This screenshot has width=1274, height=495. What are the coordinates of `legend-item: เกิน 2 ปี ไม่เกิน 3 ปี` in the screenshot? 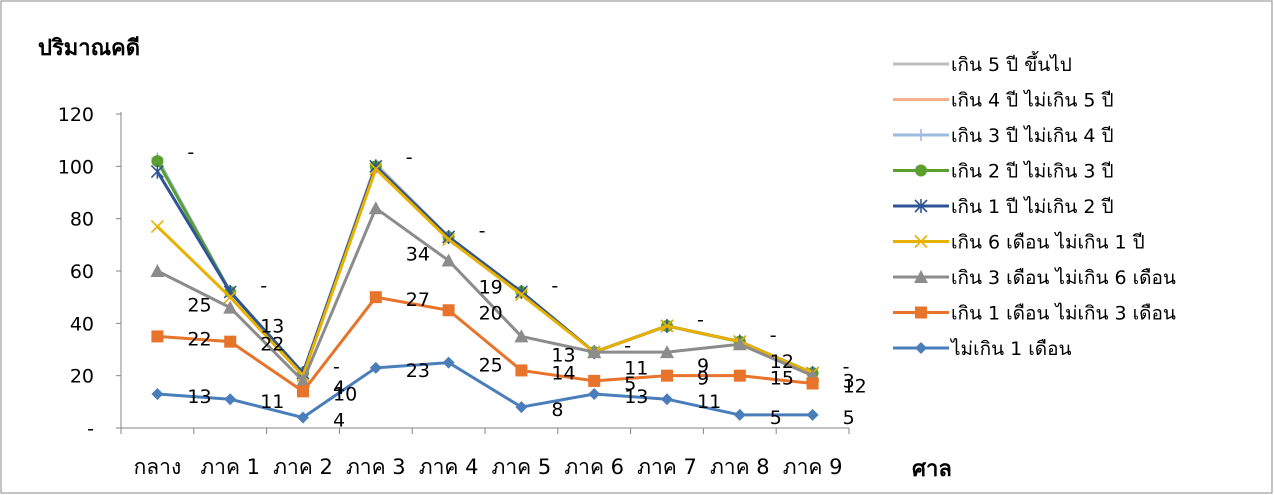 It's located at (1003, 172).